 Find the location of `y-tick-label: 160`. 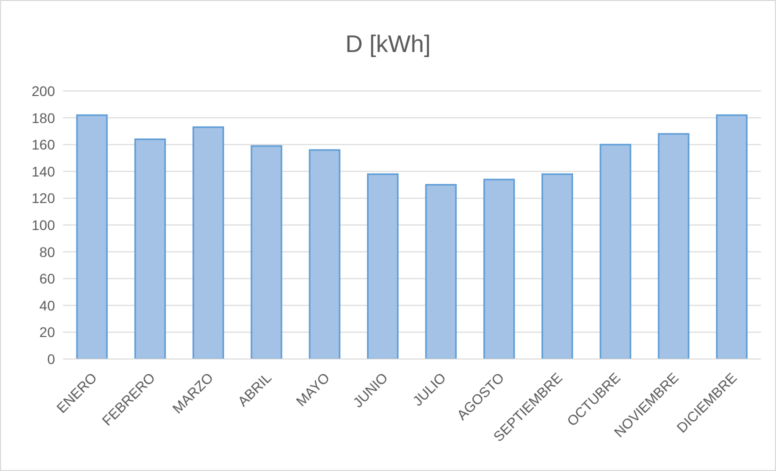

y-tick-label: 160 is located at coordinates (44, 144).